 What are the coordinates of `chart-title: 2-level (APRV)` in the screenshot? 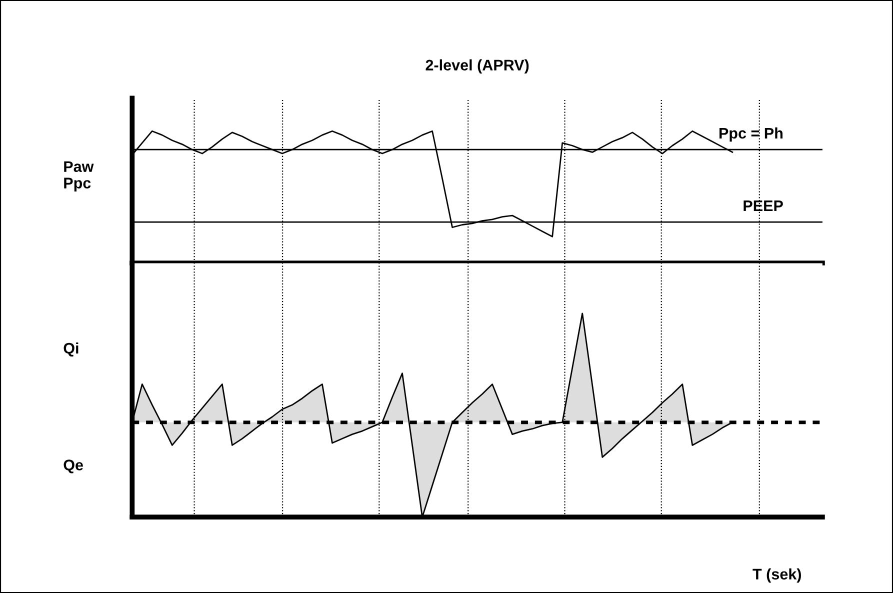 It's located at (477, 66).